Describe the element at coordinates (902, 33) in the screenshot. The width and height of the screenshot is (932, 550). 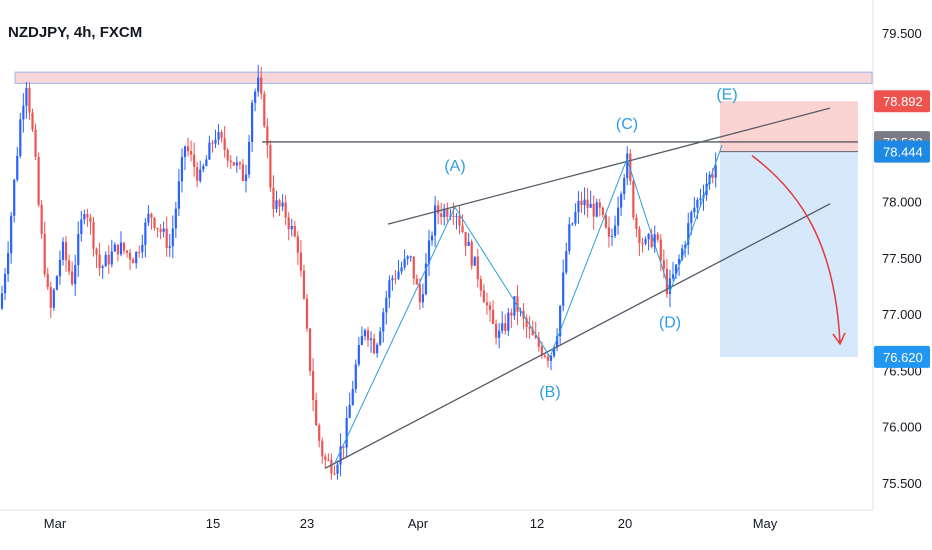
I see `y-tick-label: 79.500` at that location.